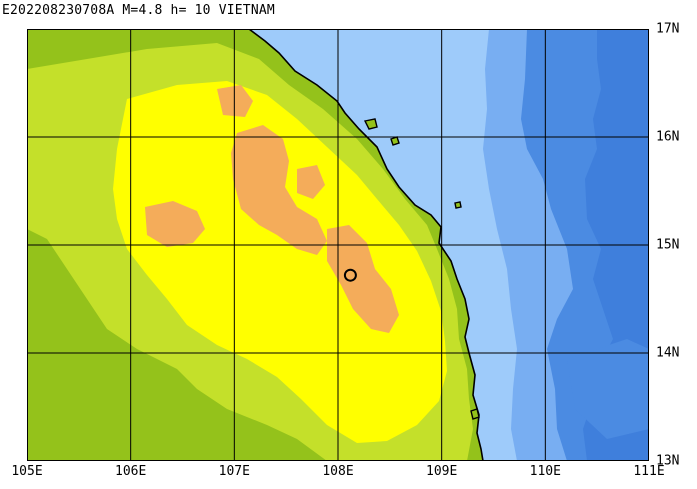 Image resolution: width=697 pixels, height=489 pixels. Describe the element at coordinates (138, 10) in the screenshot. I see `map-title: E202208230708A M=4.8 h= 10 VIETNAM` at that location.